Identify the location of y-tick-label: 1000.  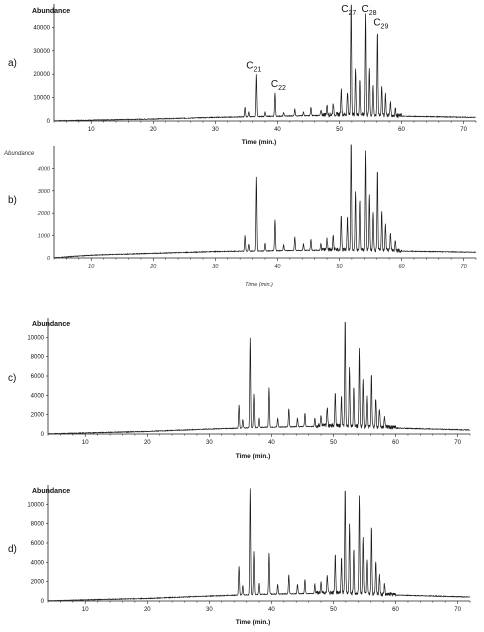
(44, 237).